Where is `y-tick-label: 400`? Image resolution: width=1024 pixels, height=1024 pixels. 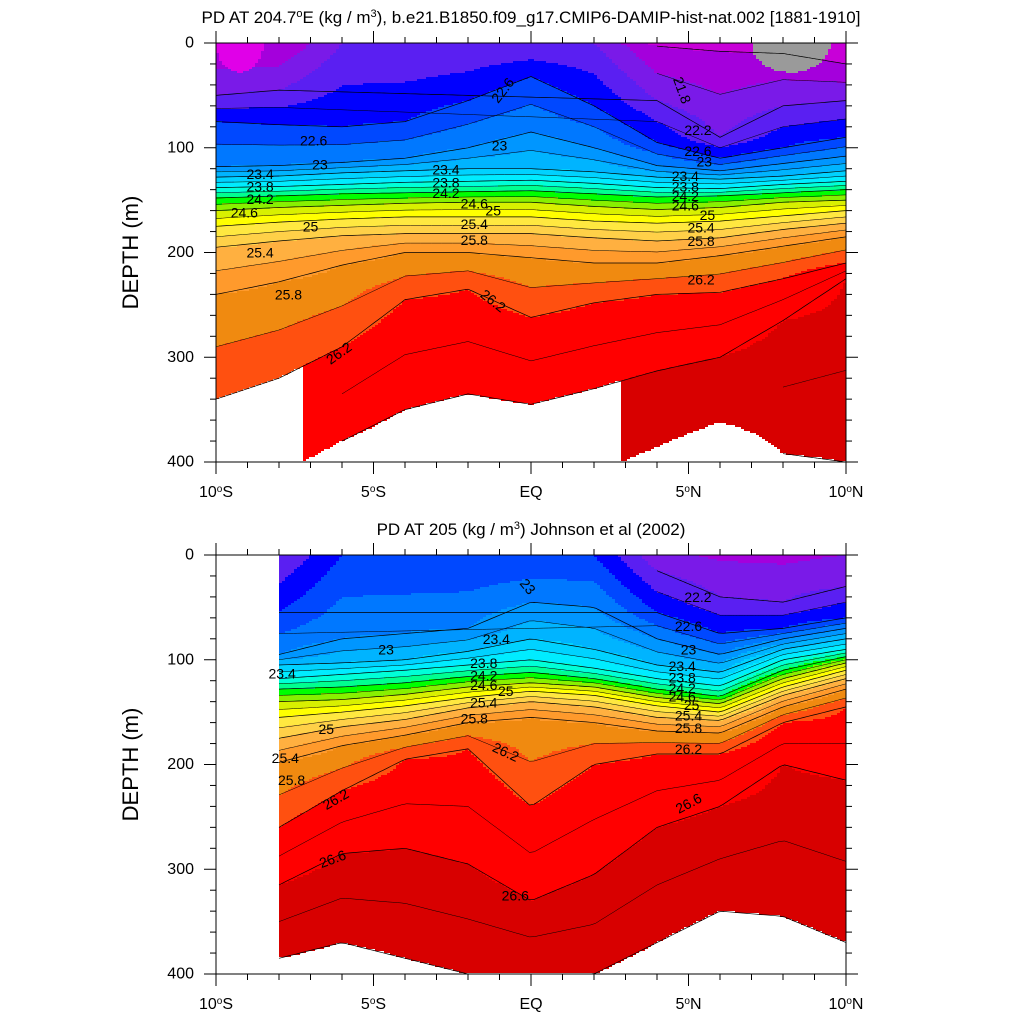
y-tick-label: 400 is located at coordinates (180, 974).